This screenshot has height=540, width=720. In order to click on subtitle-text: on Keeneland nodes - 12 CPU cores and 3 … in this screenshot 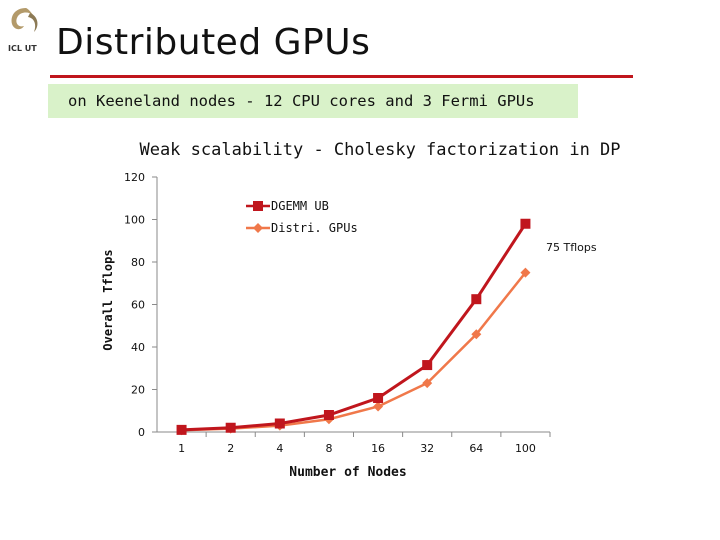, I will do `click(301, 101)`.